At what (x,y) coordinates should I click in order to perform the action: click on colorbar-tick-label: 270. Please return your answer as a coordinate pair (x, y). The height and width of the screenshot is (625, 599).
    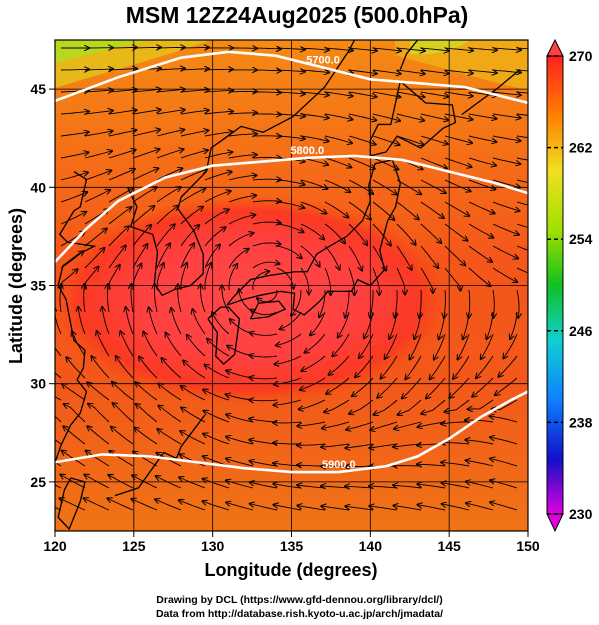
    Looking at the image, I should click on (581, 56).